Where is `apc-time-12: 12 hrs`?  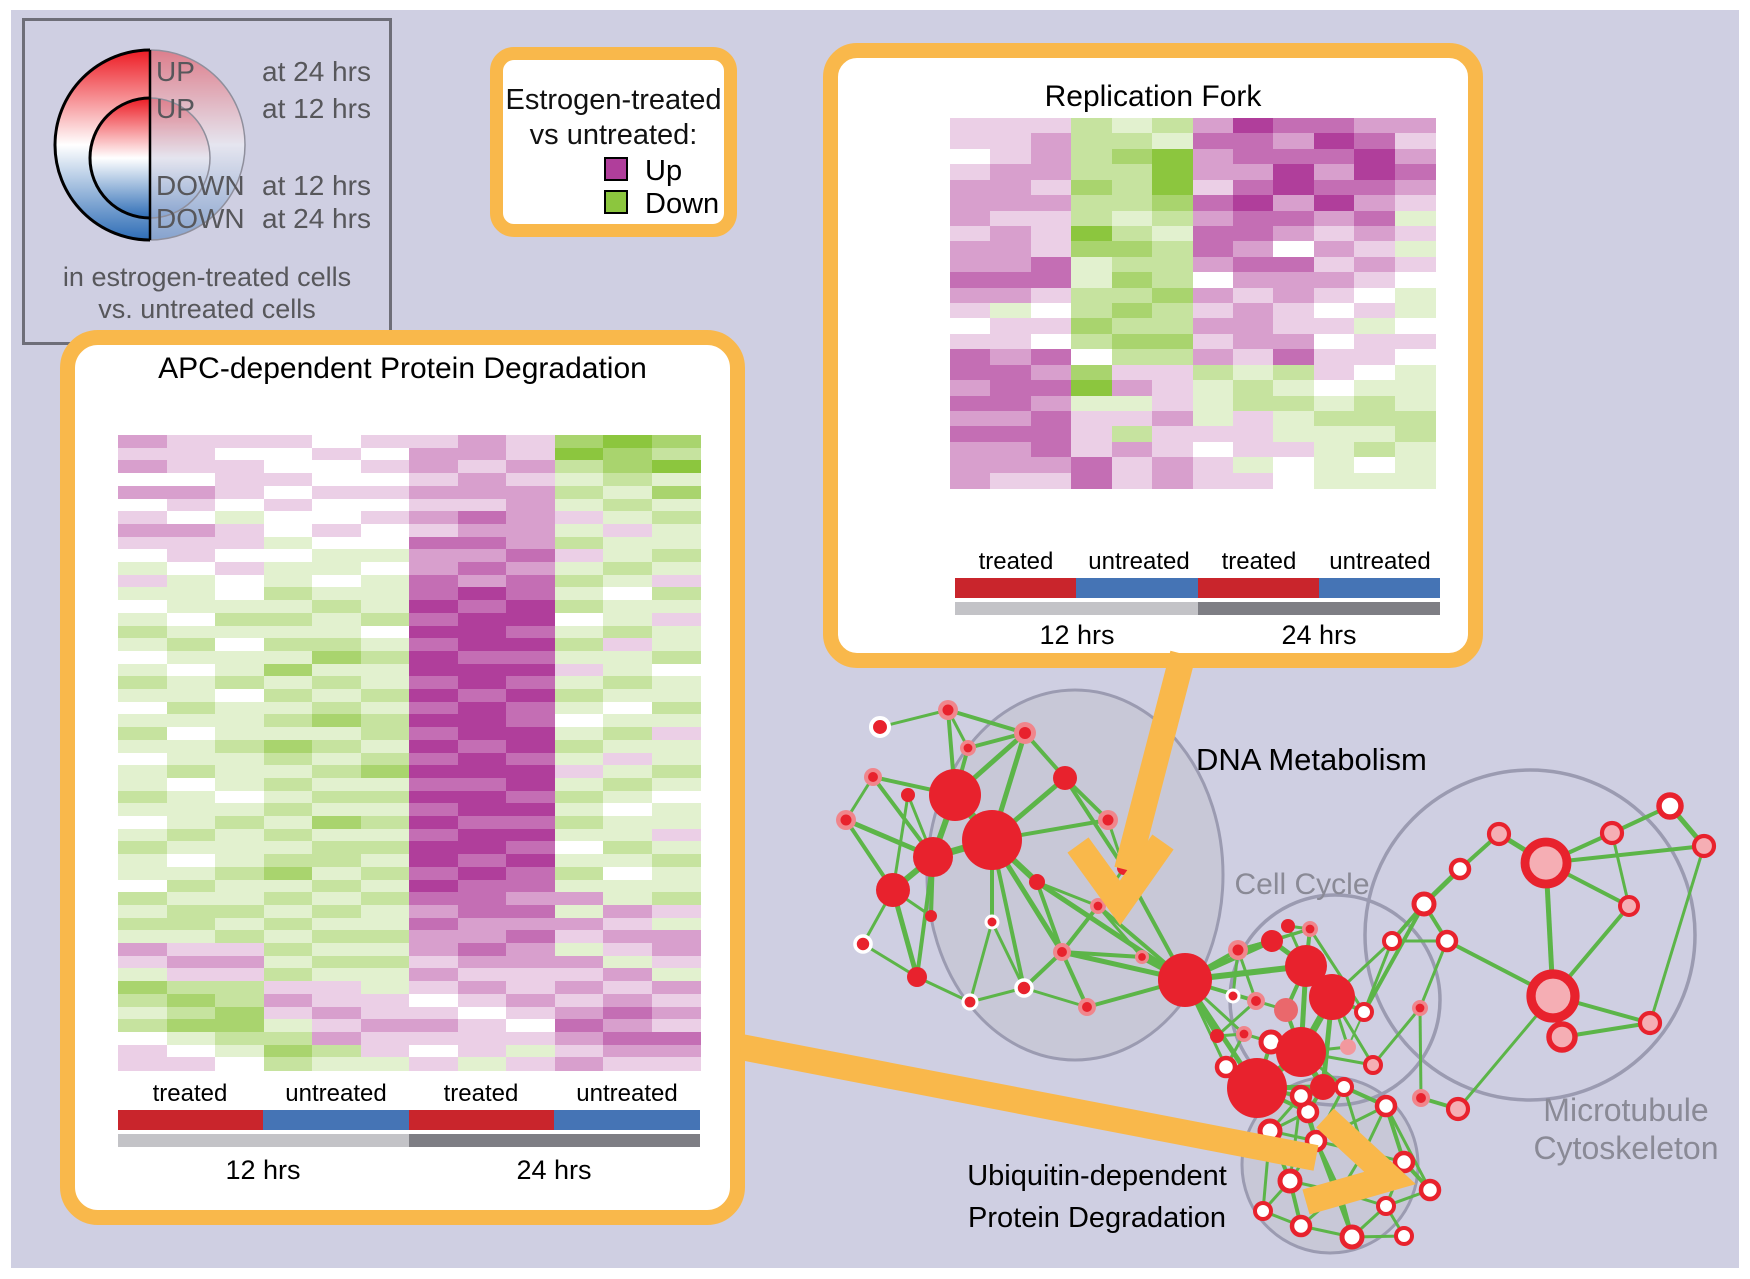 apc-time-12: 12 hrs is located at coordinates (263, 1170).